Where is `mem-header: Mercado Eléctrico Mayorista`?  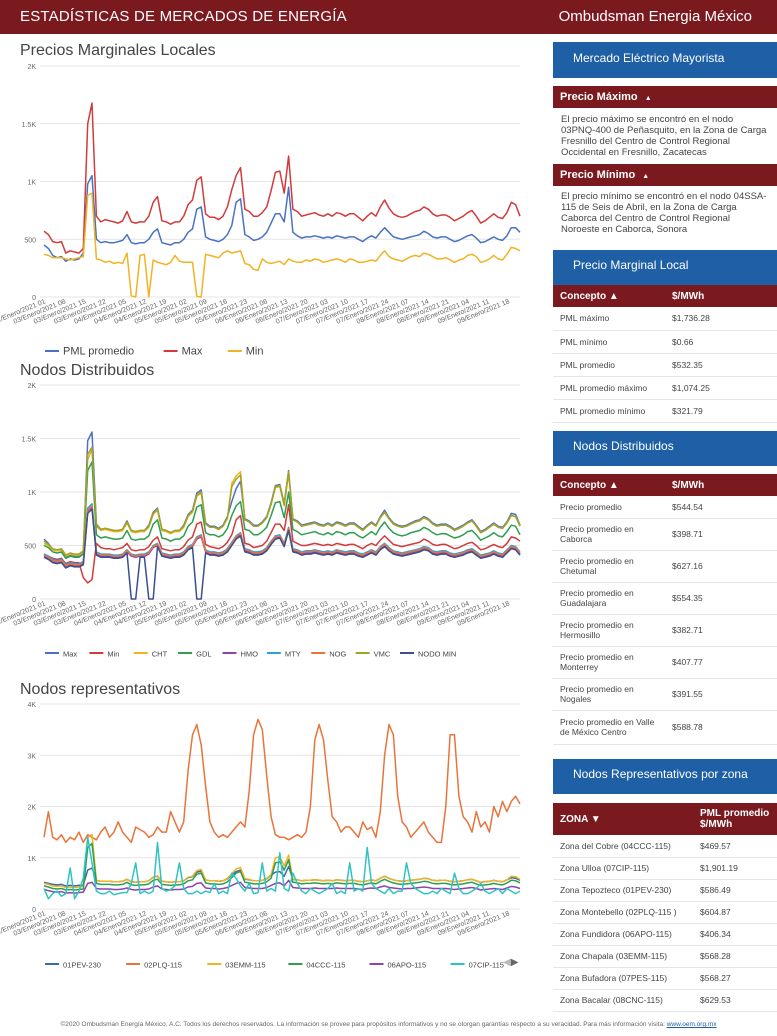 mem-header: Mercado Eléctrico Mayorista is located at coordinates (665, 60).